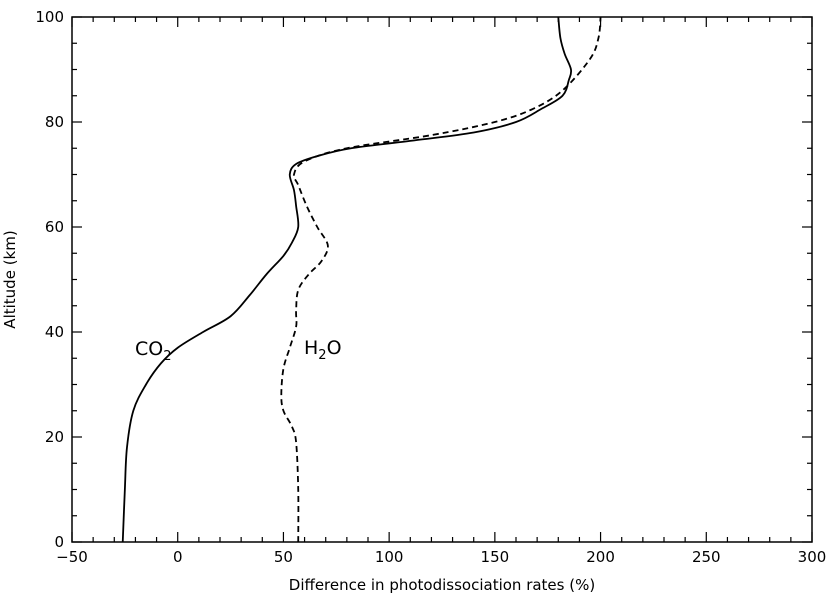 The height and width of the screenshot is (597, 830). I want to click on co2-label-main: CO, so click(149, 349).